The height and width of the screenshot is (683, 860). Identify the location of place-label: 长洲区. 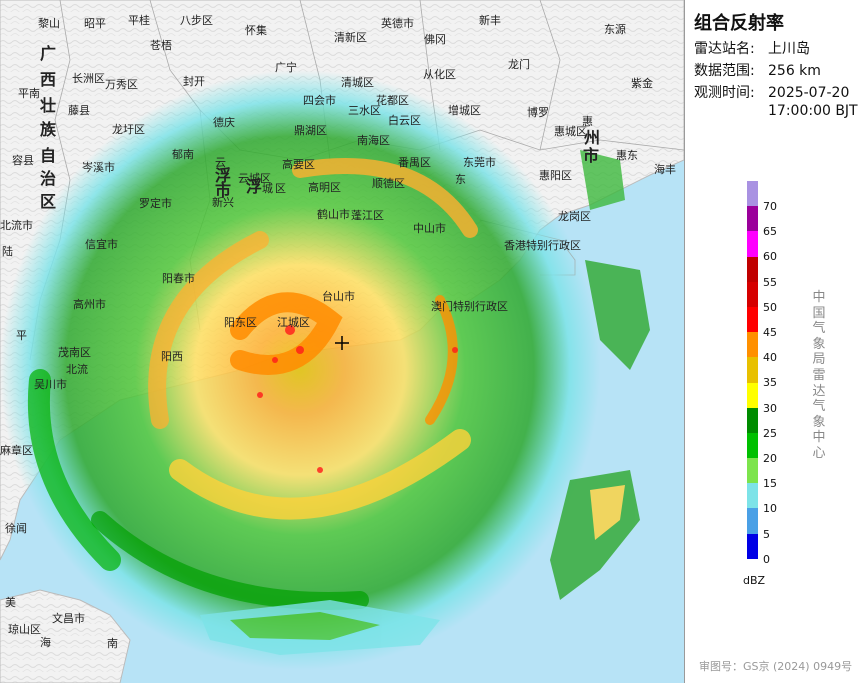
(88, 78).